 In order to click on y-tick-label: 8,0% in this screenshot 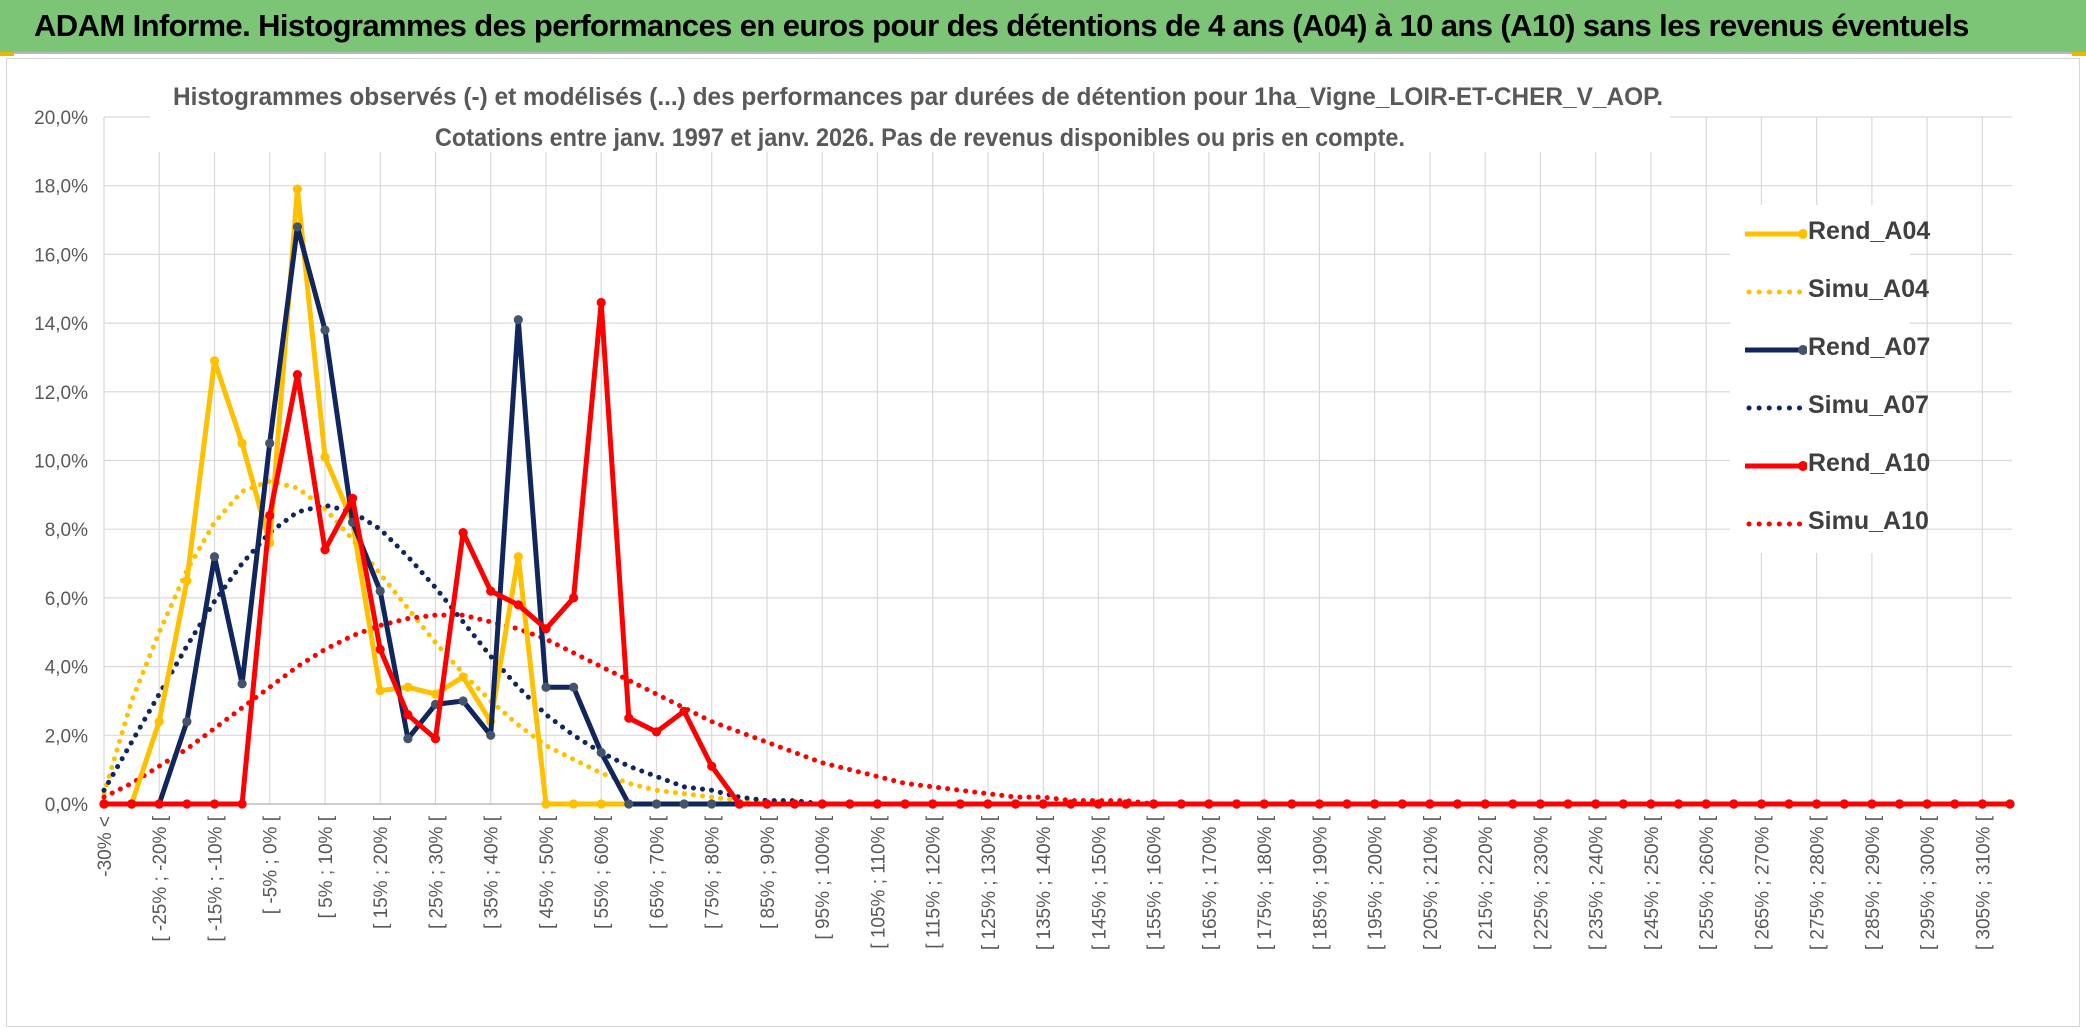, I will do `click(66, 530)`.